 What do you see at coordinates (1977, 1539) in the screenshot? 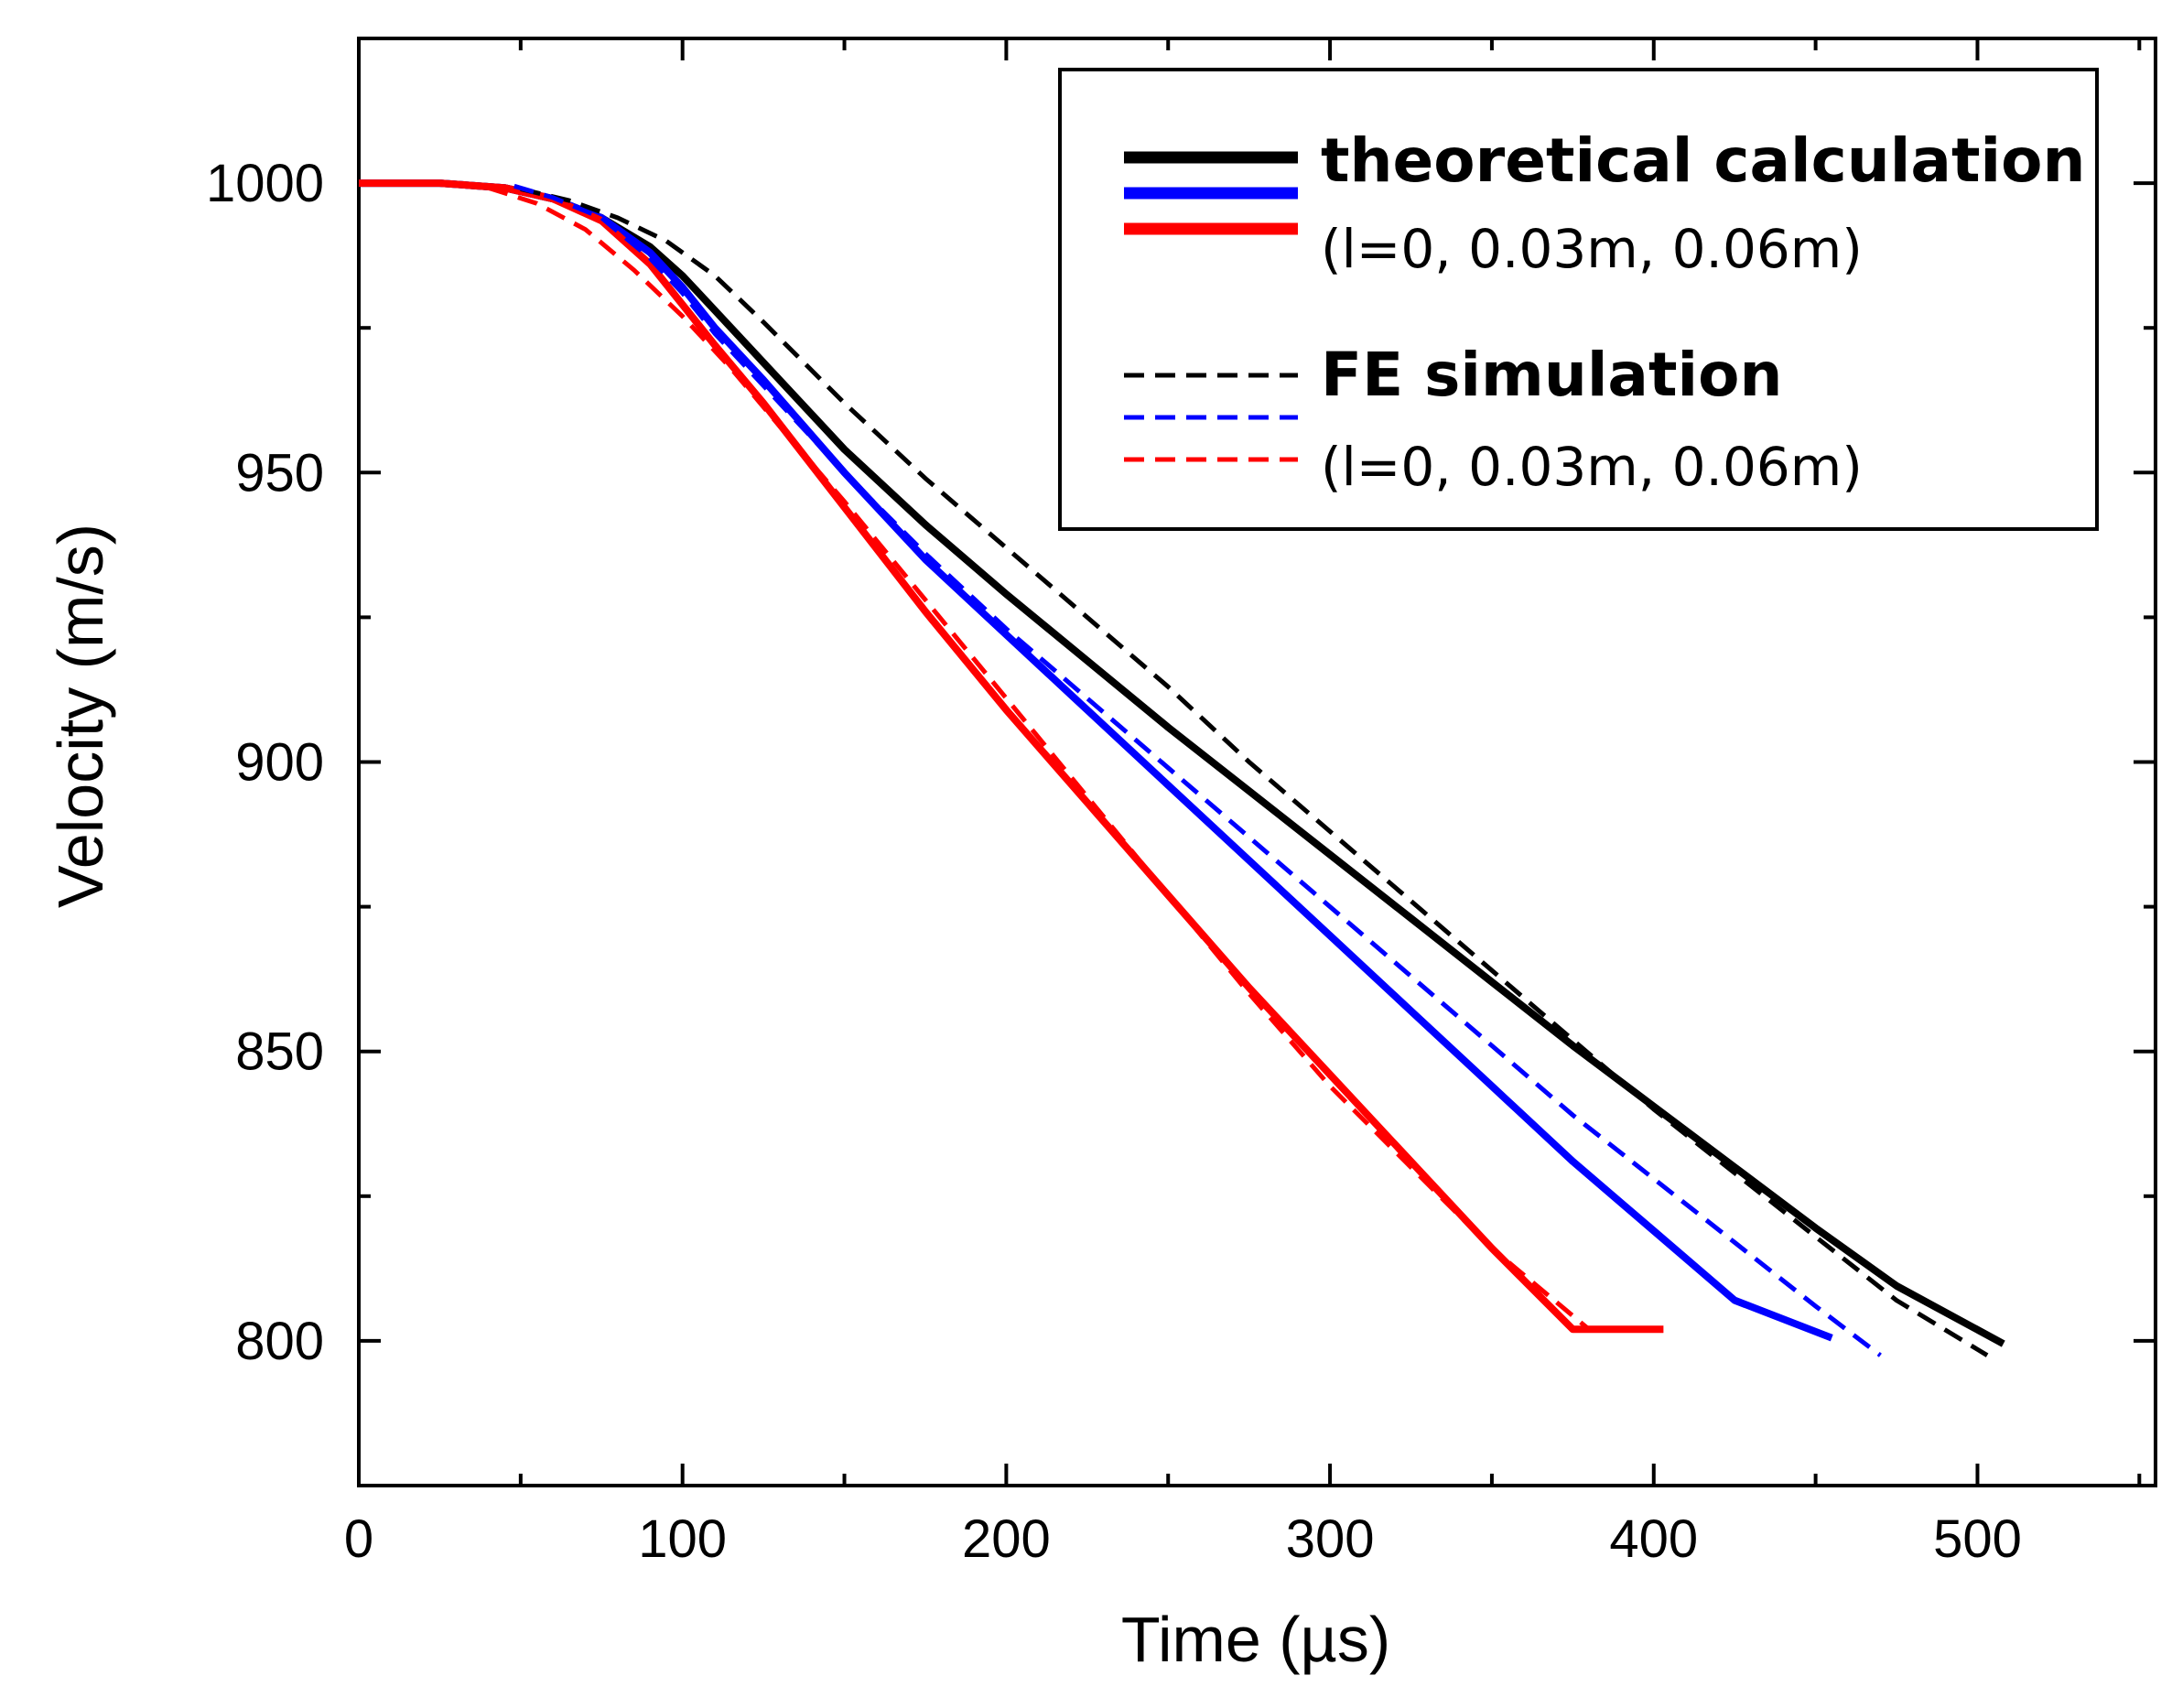
I see `x-tick-label: 500` at bounding box center [1977, 1539].